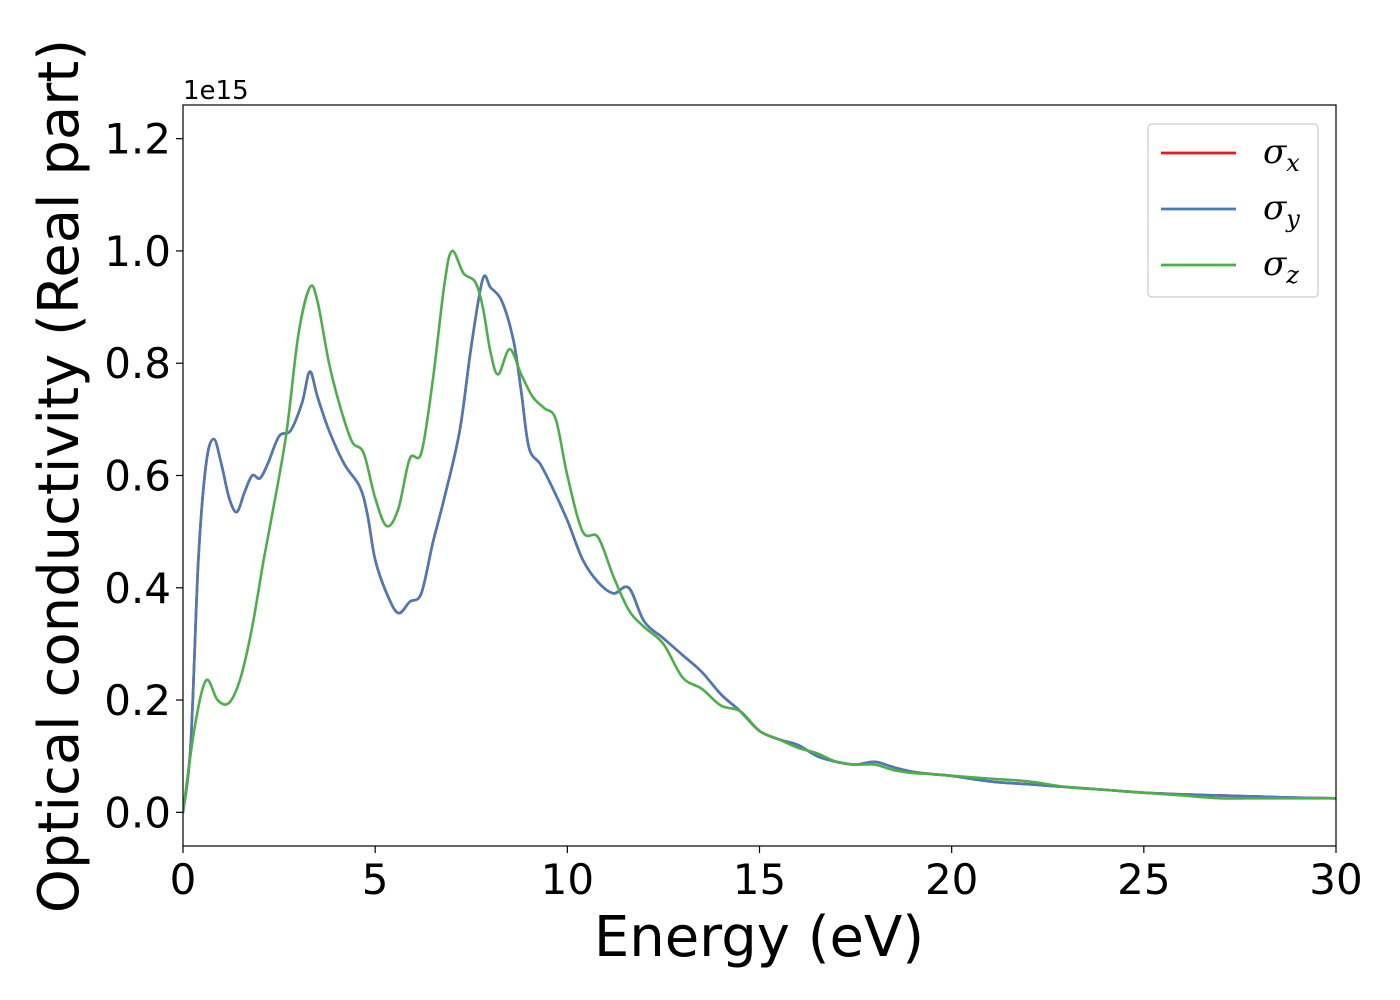 This screenshot has width=1400, height=1000. Describe the element at coordinates (137, 700) in the screenshot. I see `y-tick-label: 0.2` at that location.